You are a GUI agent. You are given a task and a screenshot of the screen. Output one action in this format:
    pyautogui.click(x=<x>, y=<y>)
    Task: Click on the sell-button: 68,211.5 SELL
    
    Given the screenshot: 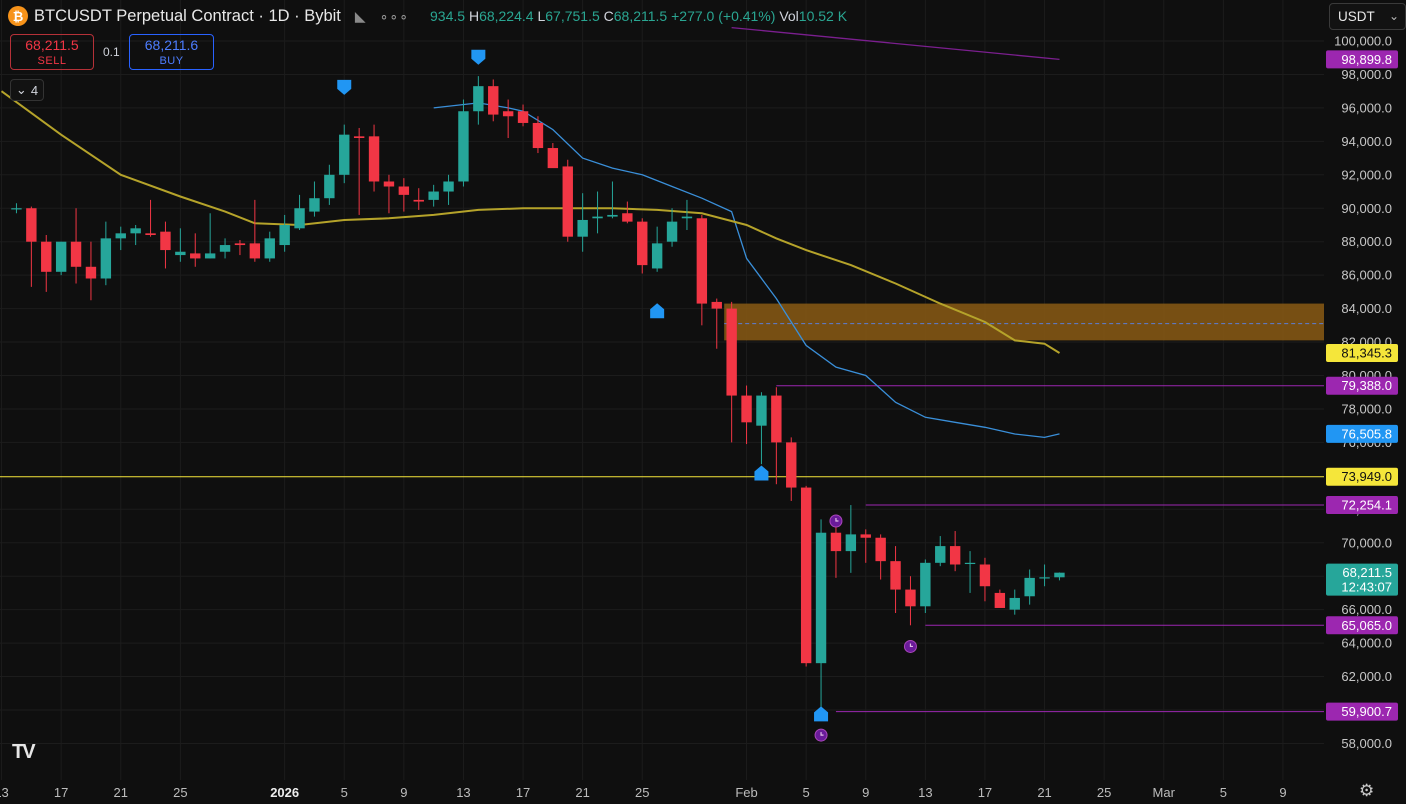 What is the action you would take?
    pyautogui.click(x=52, y=52)
    